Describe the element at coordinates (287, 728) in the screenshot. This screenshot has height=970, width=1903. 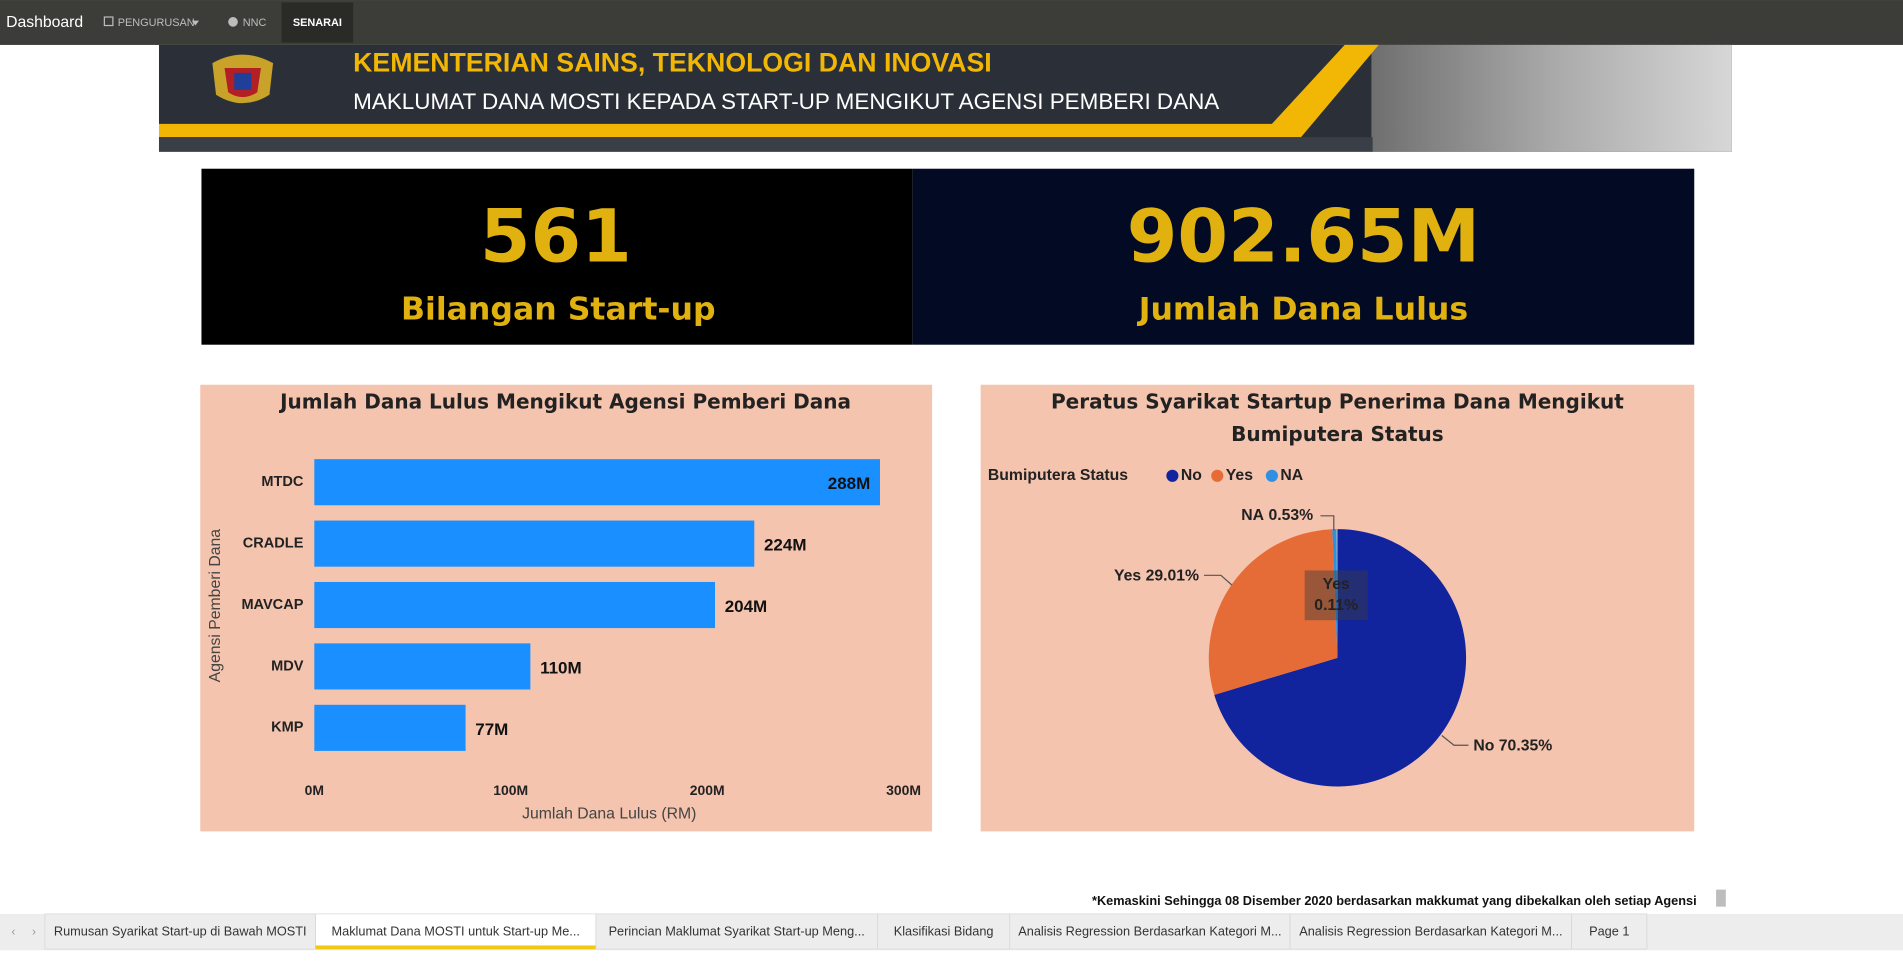
I see `y-tick-label: KMP` at that location.